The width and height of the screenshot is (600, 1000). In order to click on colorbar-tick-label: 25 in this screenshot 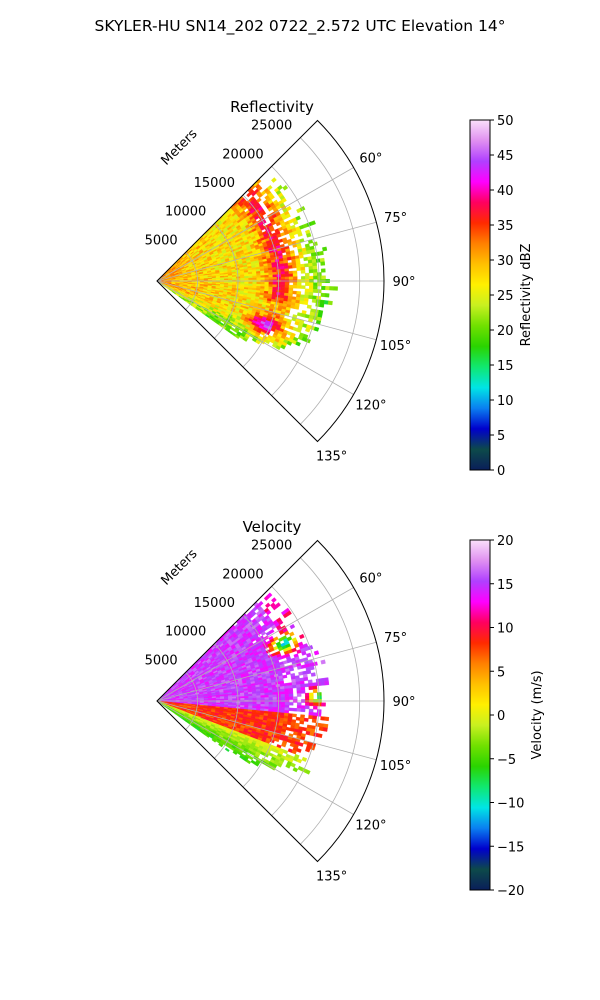, I will do `click(505, 296)`.